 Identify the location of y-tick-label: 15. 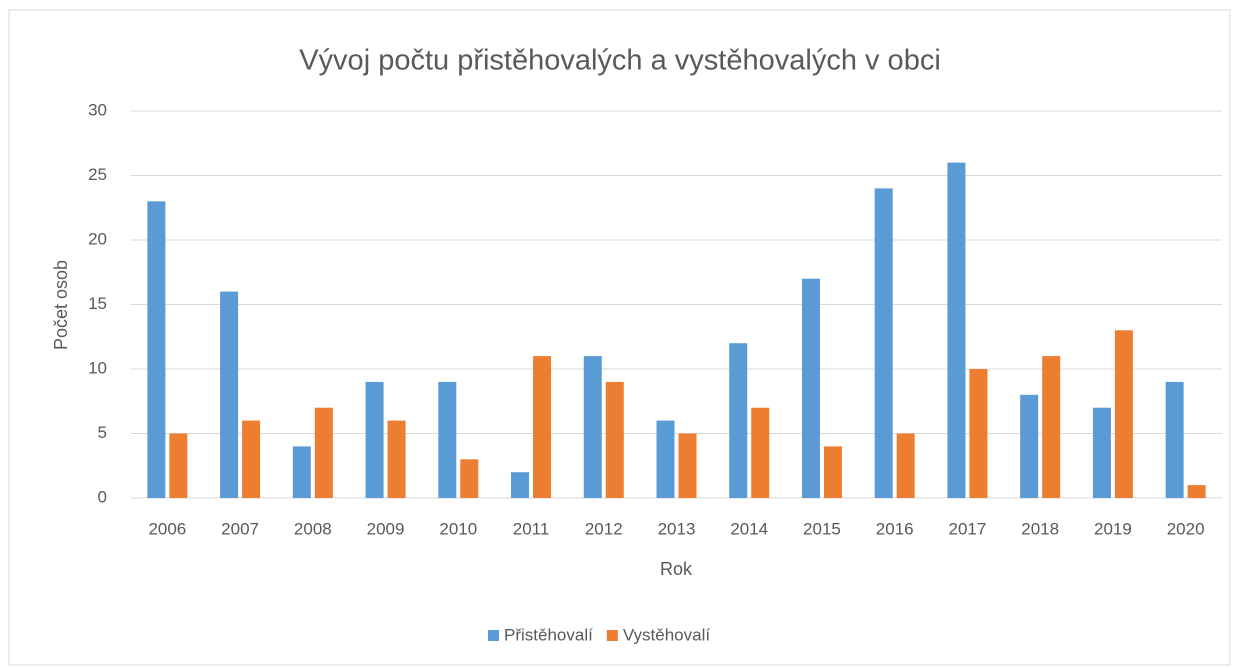
(97, 303).